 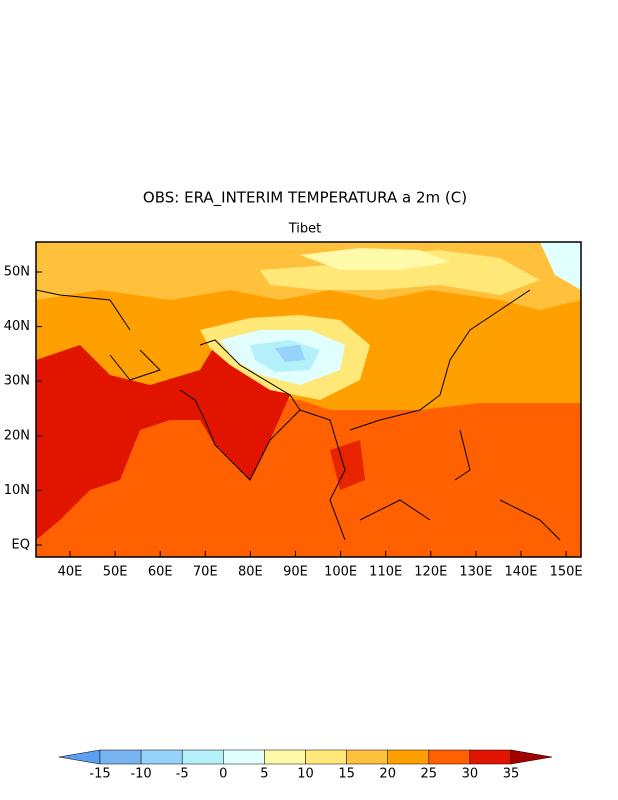 I want to click on lat-label: 50N, so click(x=17, y=272).